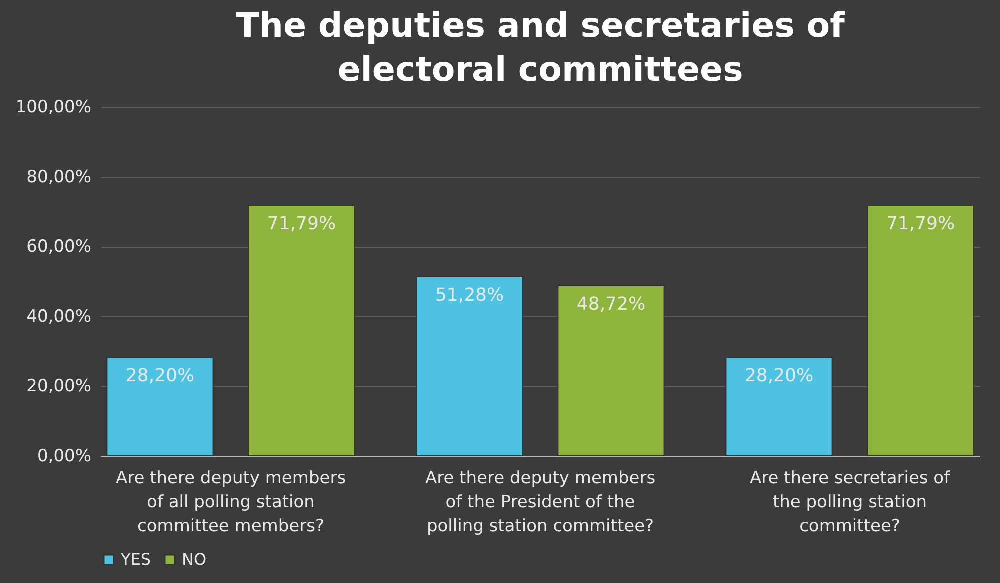 The height and width of the screenshot is (583, 1000). I want to click on y-tick-label: 0,00%, so click(64, 456).